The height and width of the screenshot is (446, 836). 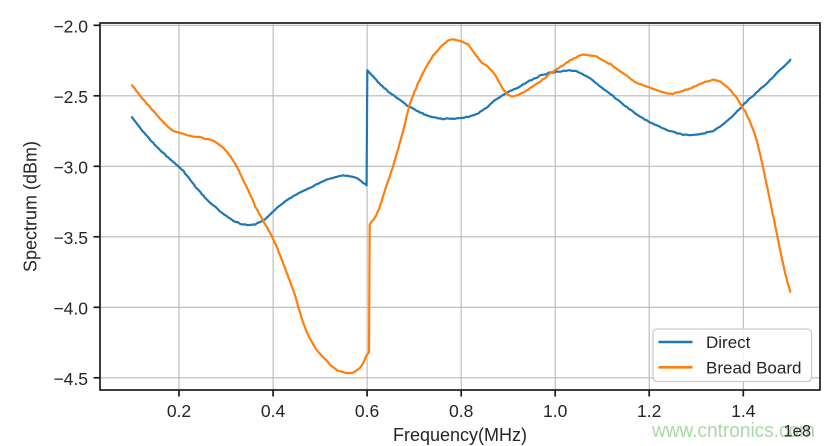 What do you see at coordinates (70, 238) in the screenshot?
I see `svg-text: −3.5` at bounding box center [70, 238].